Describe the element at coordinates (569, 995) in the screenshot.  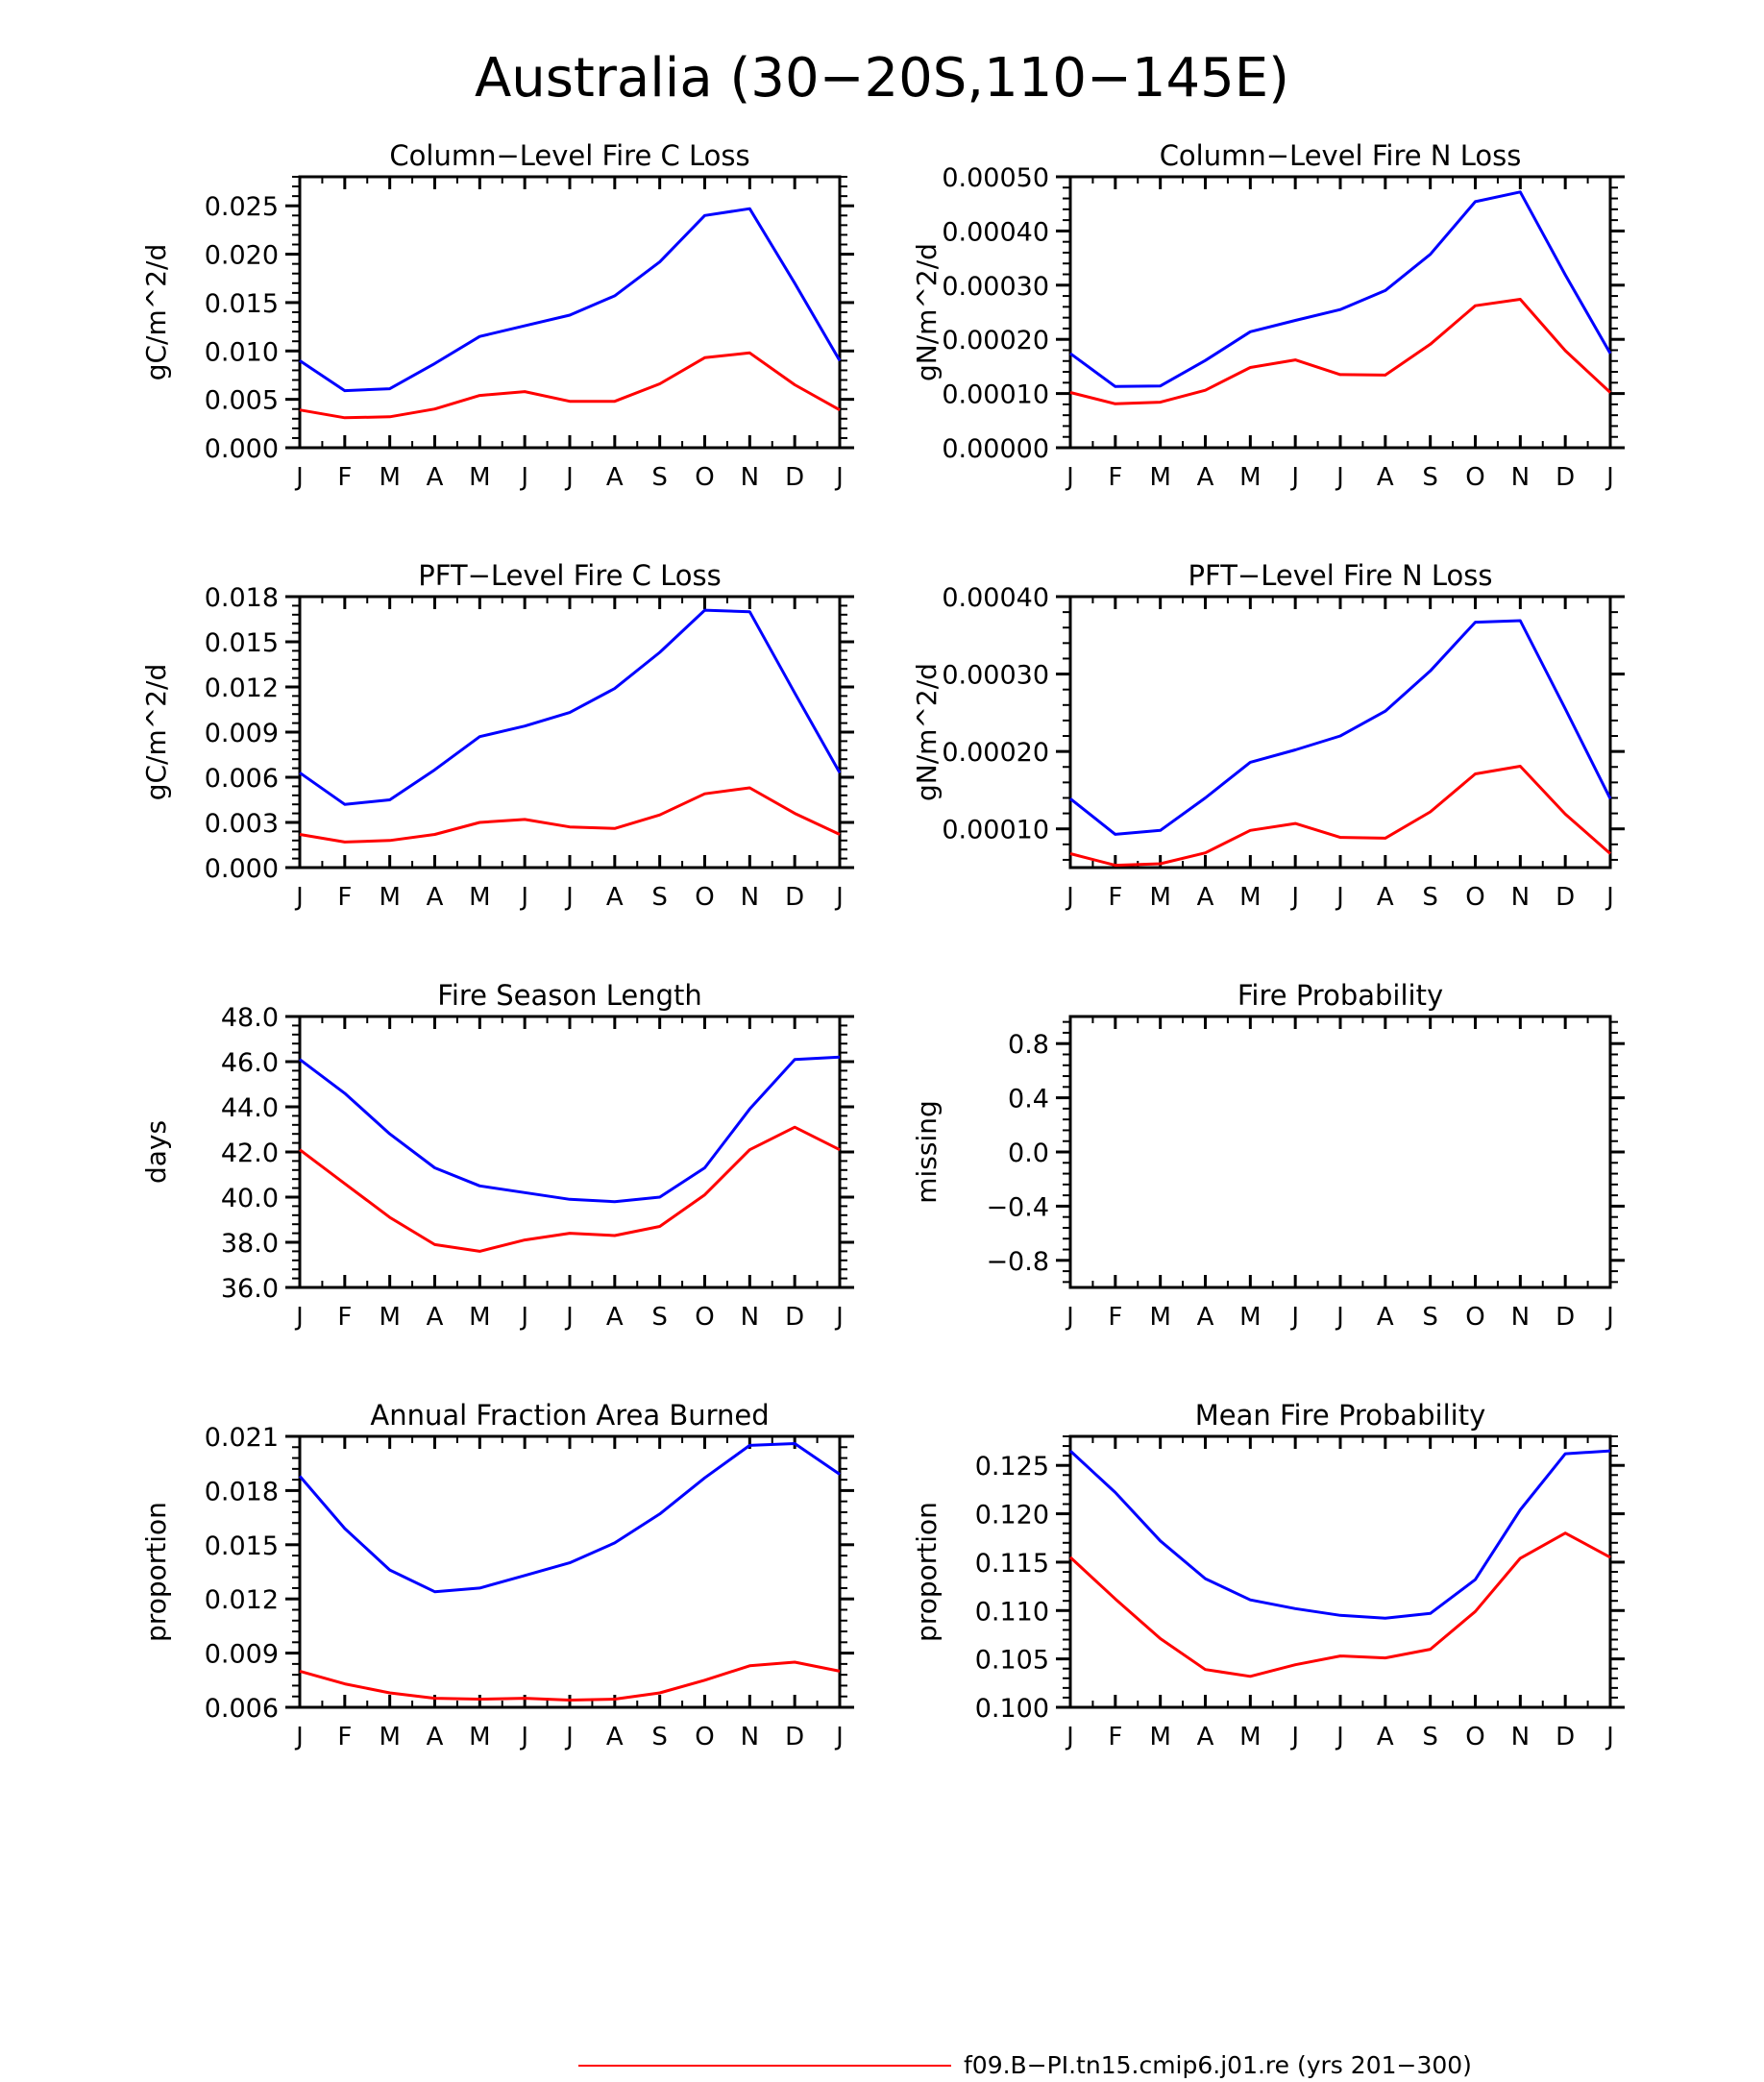
I see `chart-title: Fire Season Length` at that location.